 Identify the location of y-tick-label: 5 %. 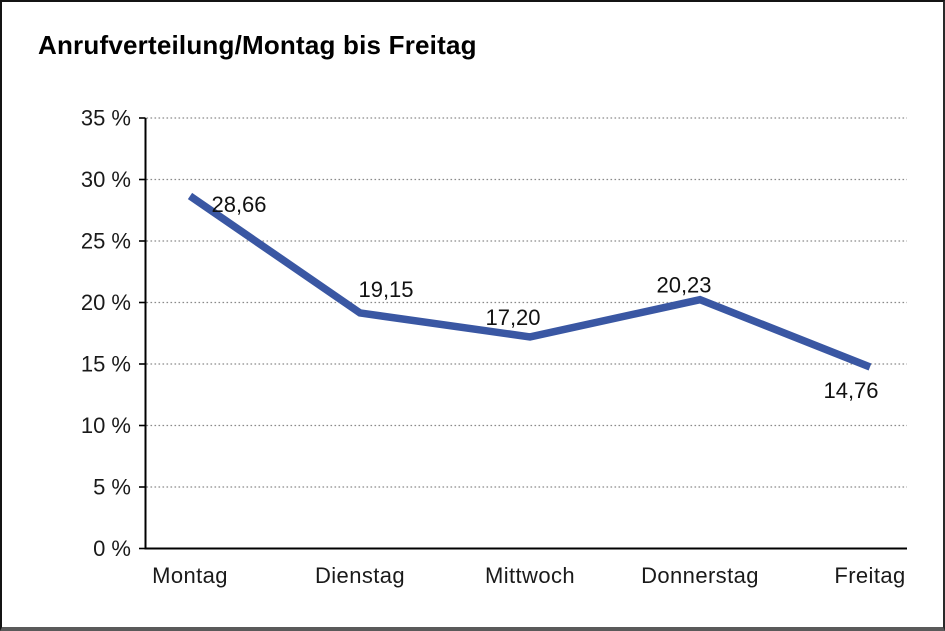
(112, 487).